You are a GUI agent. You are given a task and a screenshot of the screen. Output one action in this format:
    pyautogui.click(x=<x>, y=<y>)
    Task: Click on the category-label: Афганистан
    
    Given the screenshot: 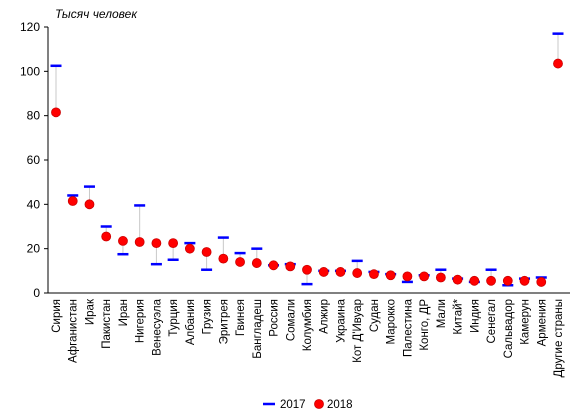 What is the action you would take?
    pyautogui.click(x=74, y=331)
    